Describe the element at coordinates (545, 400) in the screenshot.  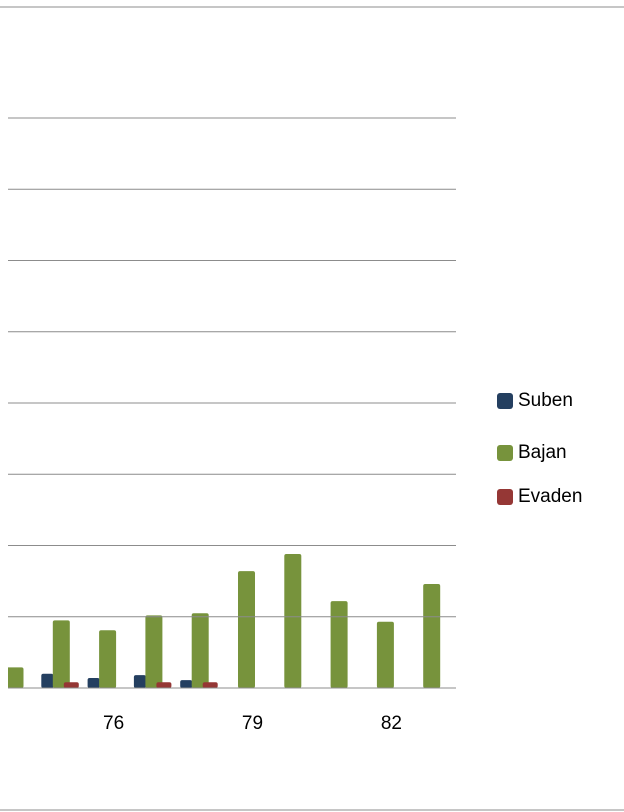
I see `legend-label: Suben` at that location.